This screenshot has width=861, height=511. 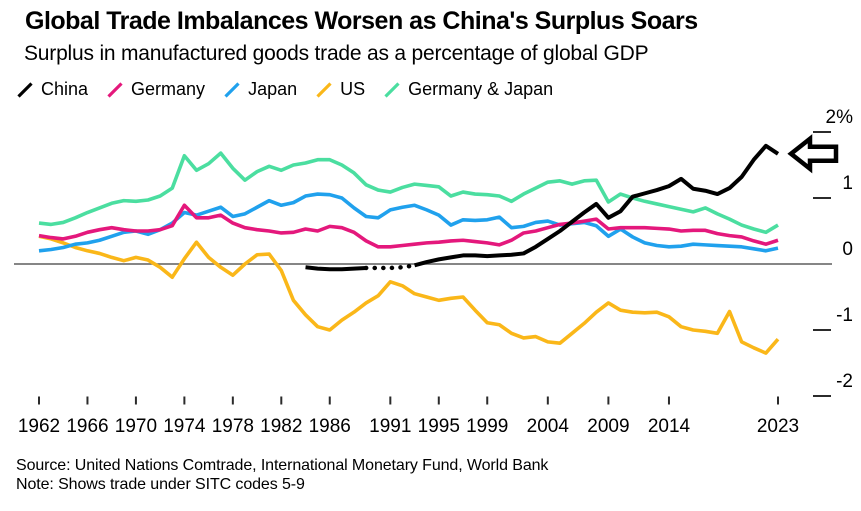 What do you see at coordinates (487, 426) in the screenshot?
I see `svg-text: 1999` at bounding box center [487, 426].